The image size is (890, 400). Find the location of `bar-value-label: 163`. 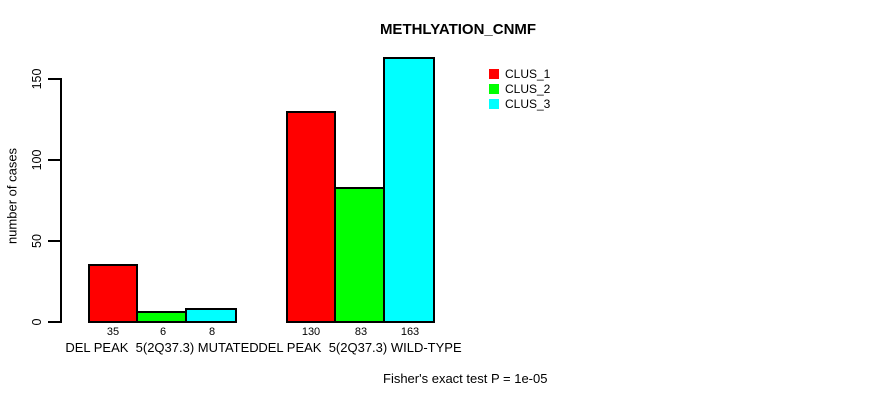

bar-value-label: 163 is located at coordinates (410, 332).